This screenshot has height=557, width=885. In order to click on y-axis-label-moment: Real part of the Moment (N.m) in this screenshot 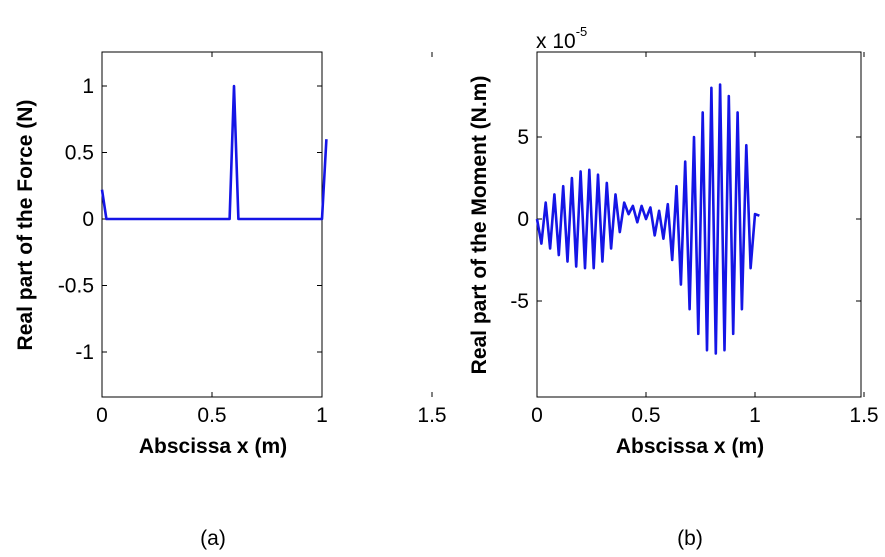, I will do `click(479, 225)`.